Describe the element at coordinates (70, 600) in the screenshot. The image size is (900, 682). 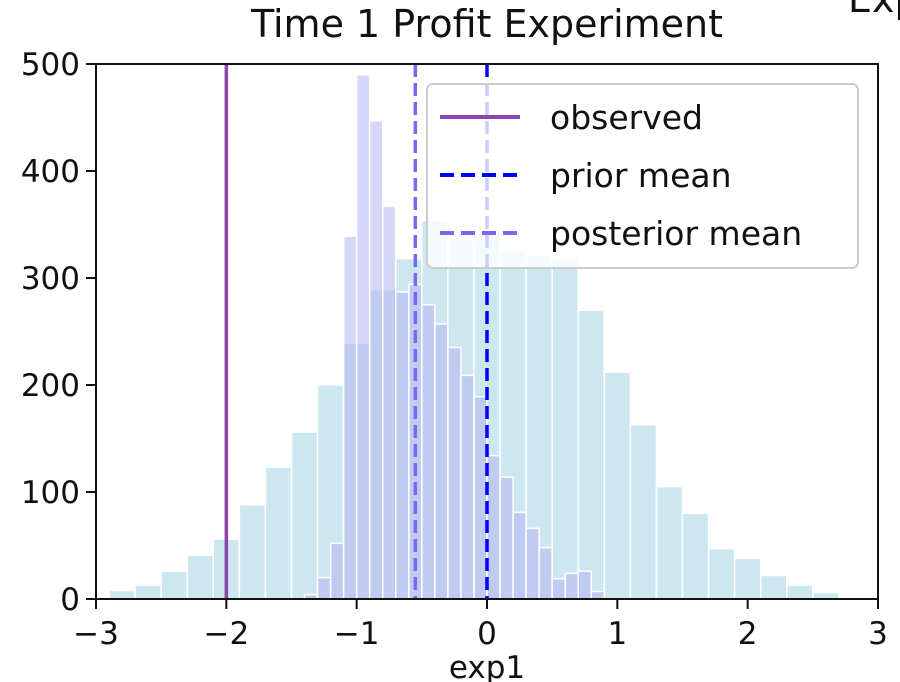
I see `y-tick-label: 0` at that location.